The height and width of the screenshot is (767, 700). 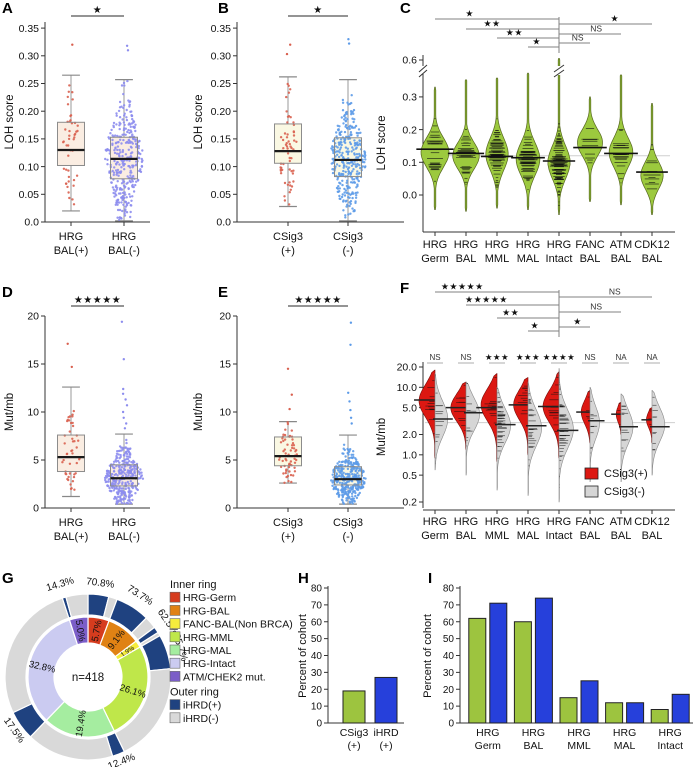 What do you see at coordinates (29, 140) in the screenshot?
I see `svg-text: 0.15` at bounding box center [29, 140].